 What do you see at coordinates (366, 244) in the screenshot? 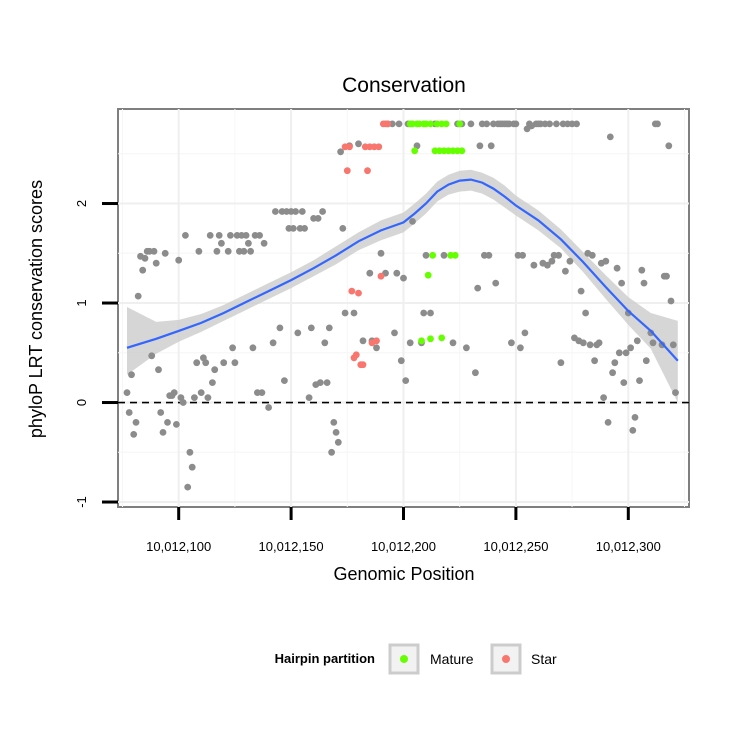
I see `series-star` at bounding box center [366, 244].